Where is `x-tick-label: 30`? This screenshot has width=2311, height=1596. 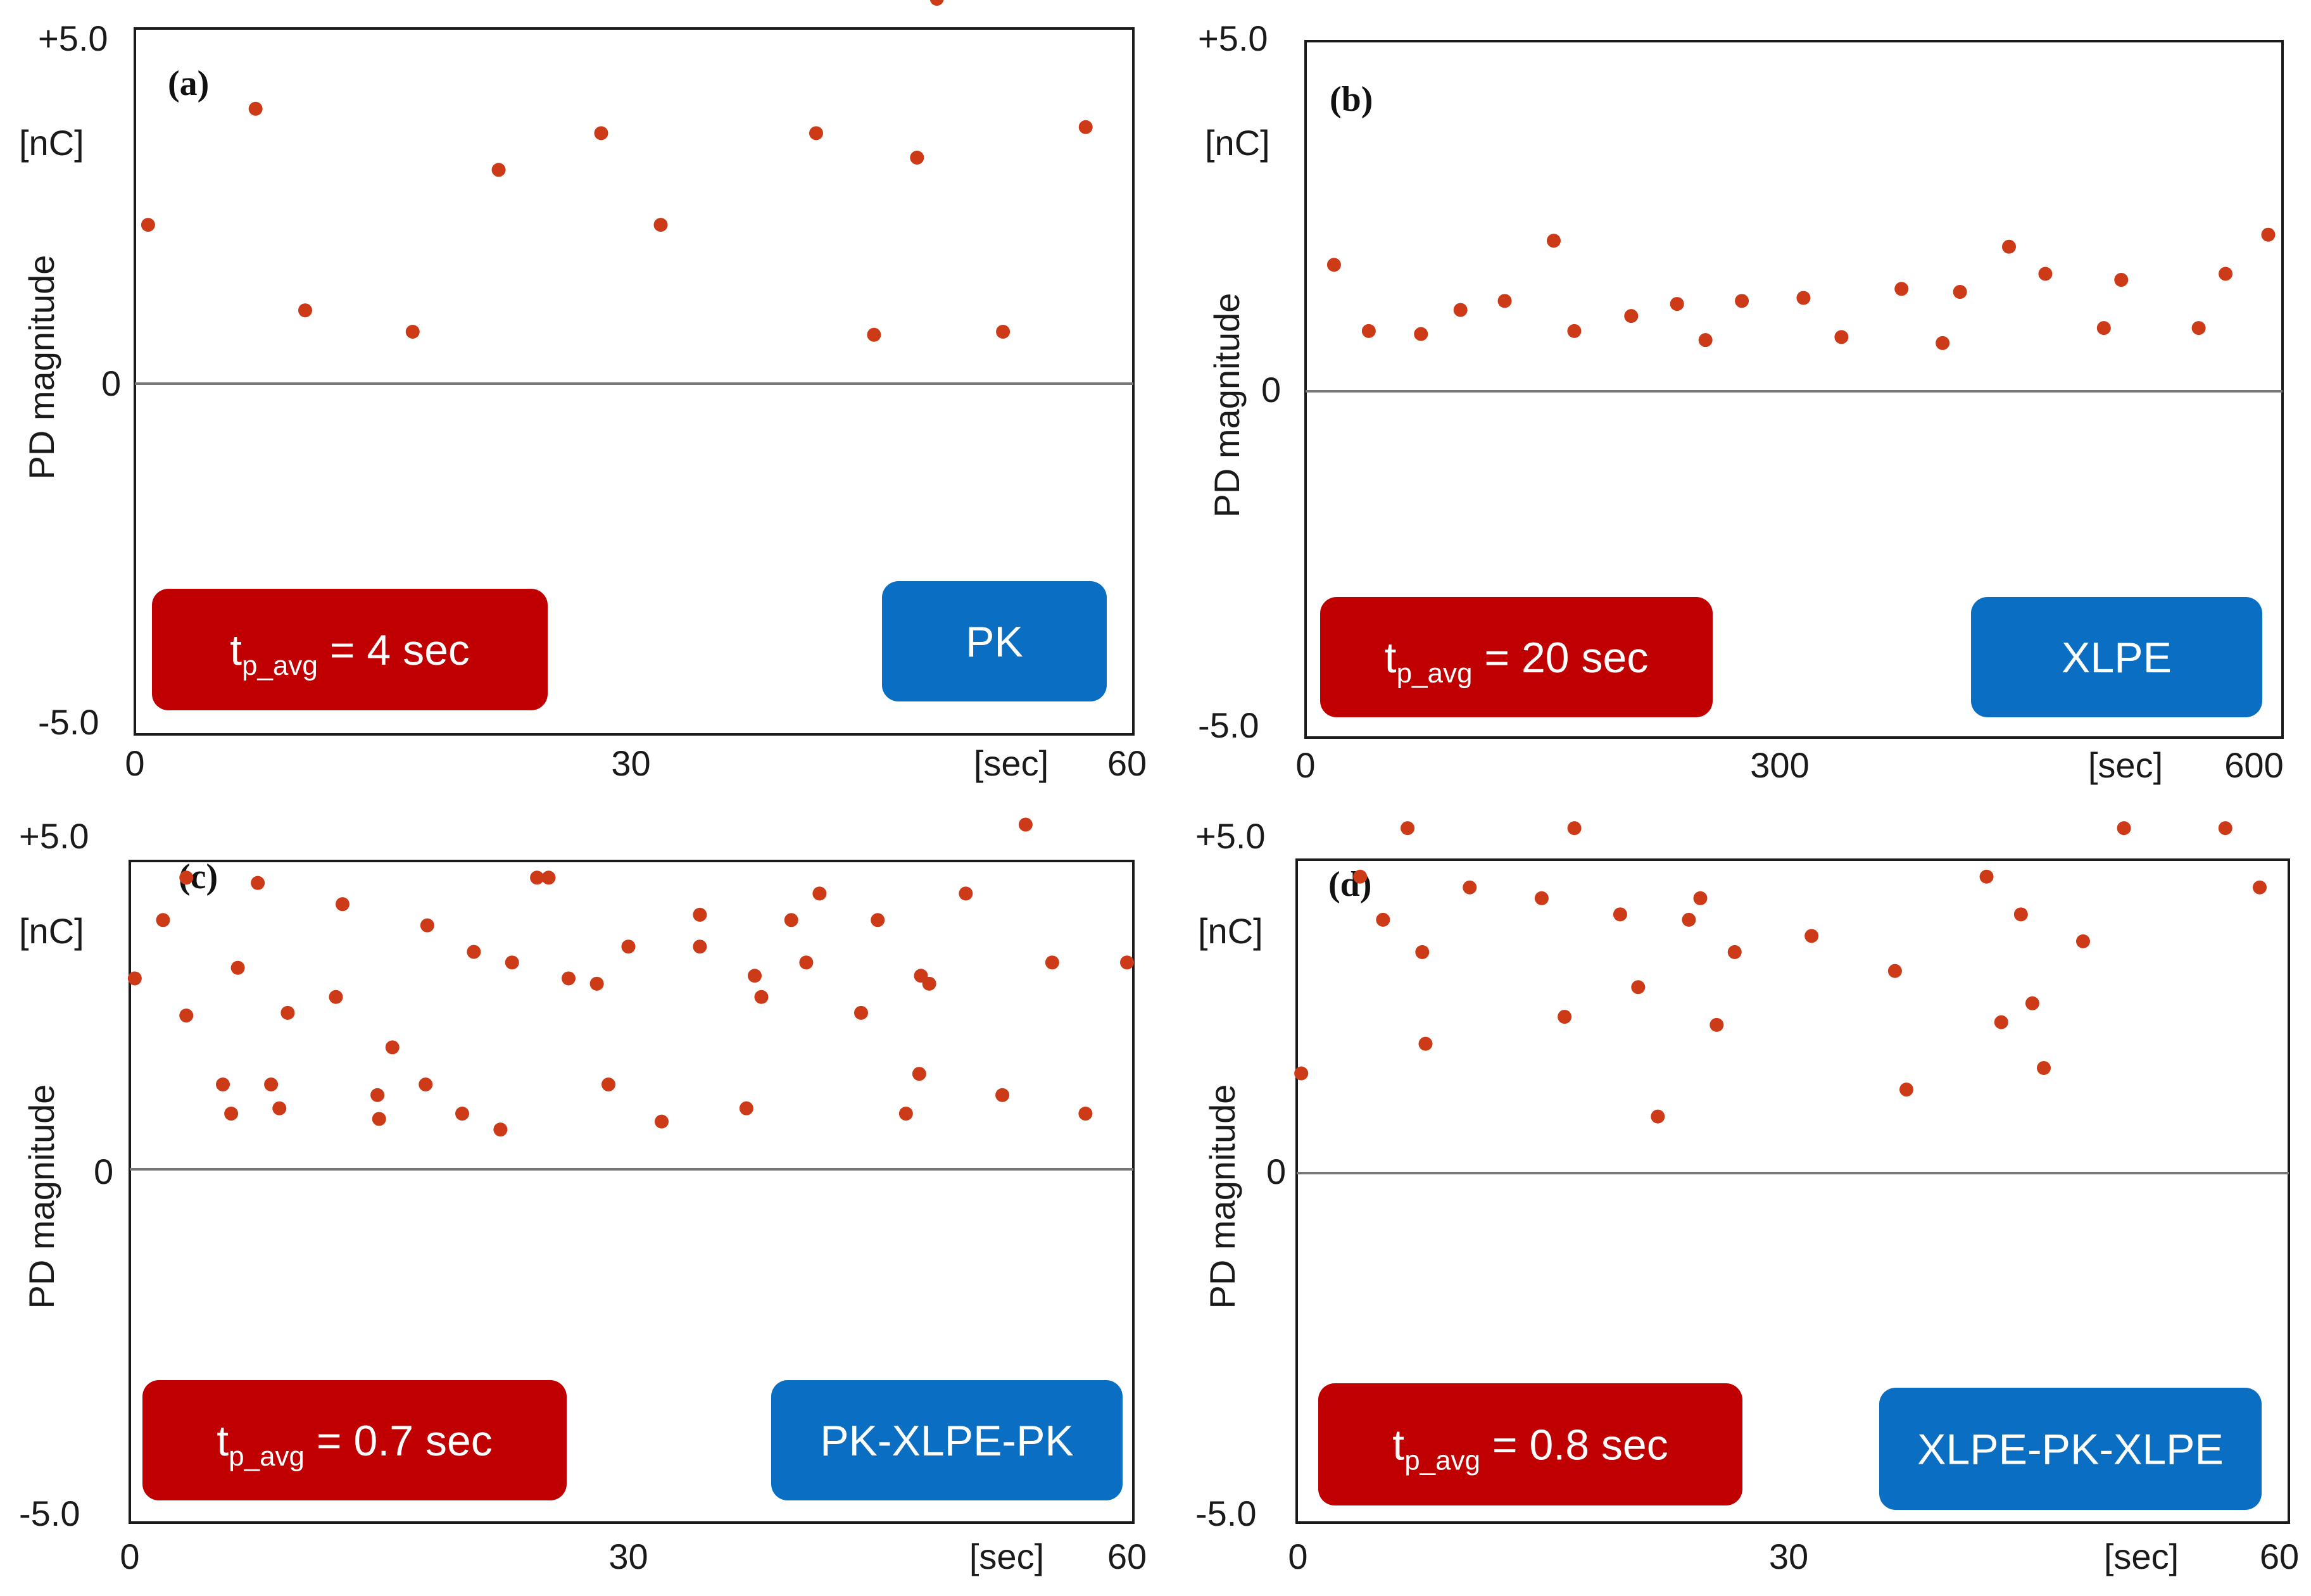 x-tick-label: 30 is located at coordinates (628, 1556).